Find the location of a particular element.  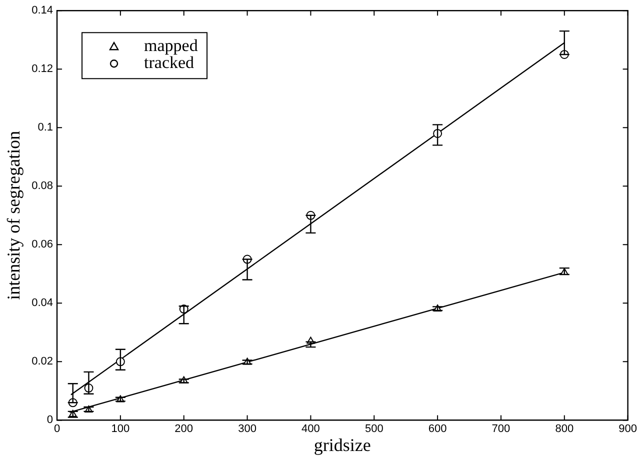

legend-label: mapped is located at coordinates (171, 46).